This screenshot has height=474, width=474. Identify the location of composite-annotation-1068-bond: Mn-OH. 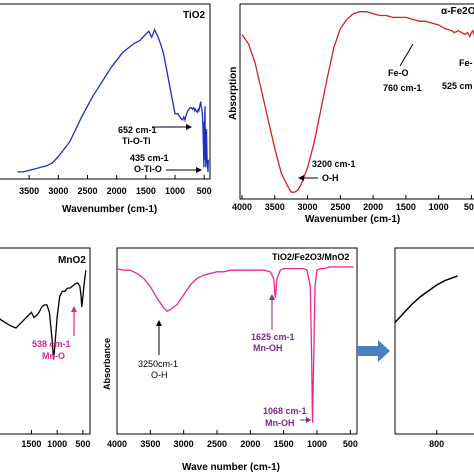
(280, 423).